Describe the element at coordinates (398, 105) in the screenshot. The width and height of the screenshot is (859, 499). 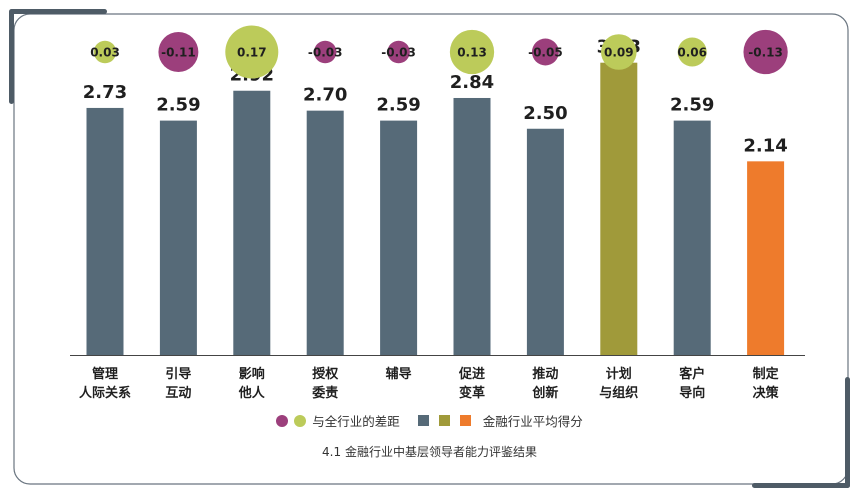
I see `bar-value-label-5: 2.59` at that location.